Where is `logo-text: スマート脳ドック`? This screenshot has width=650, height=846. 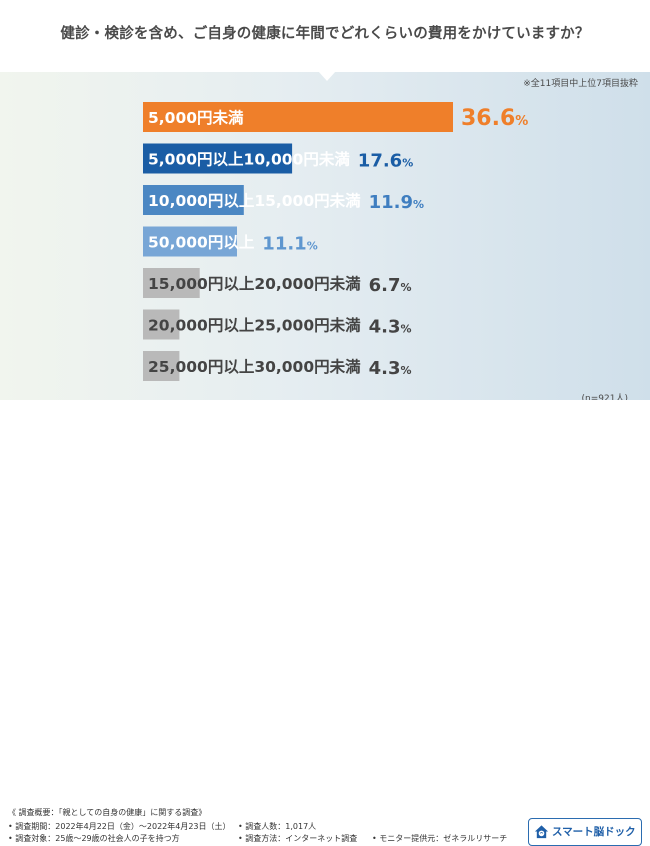
logo-text: スマート脳ドック is located at coordinates (594, 832).